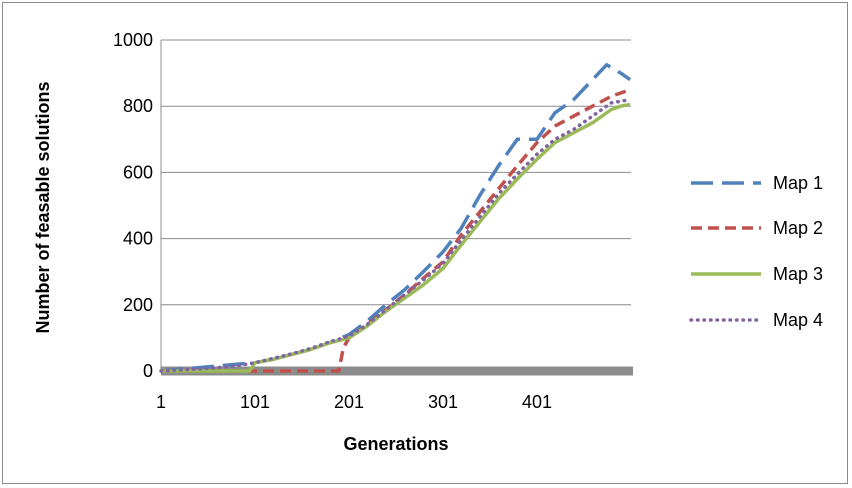  I want to click on x-tick-label: 1, so click(161, 402).